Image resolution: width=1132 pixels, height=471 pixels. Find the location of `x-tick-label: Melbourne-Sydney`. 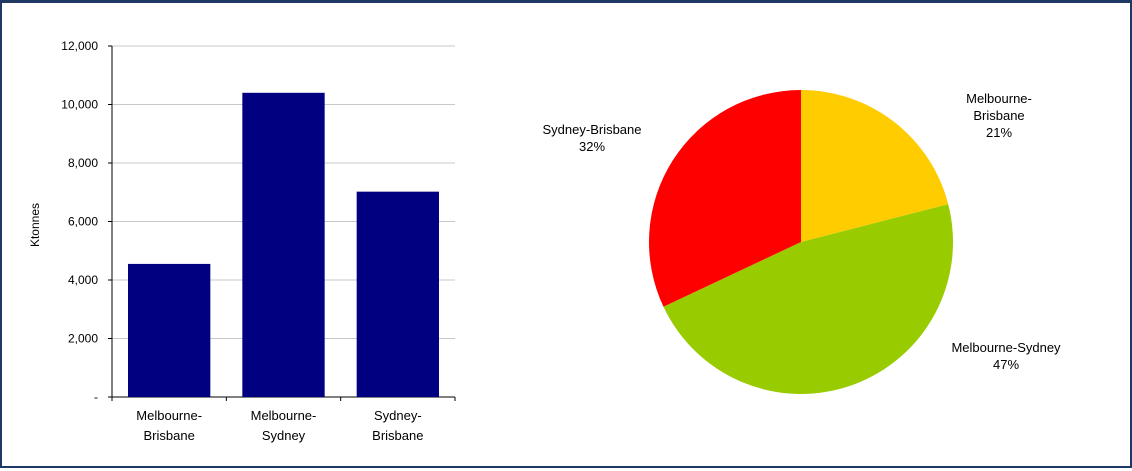

x-tick-label: Melbourne-Sydney is located at coordinates (284, 425).